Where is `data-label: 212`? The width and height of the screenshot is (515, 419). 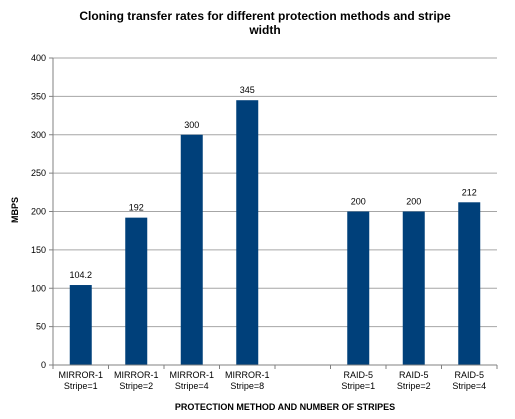
data-label: 212 is located at coordinates (469, 192).